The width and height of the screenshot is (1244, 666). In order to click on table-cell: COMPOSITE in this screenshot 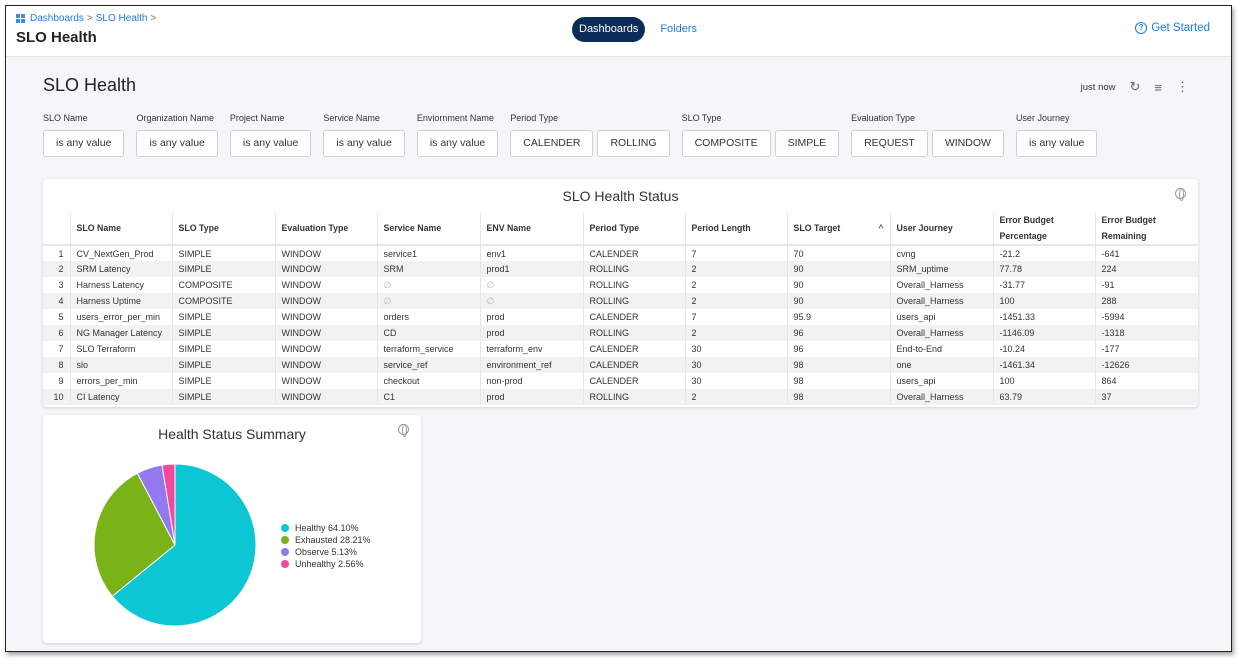, I will do `click(223, 285)`.